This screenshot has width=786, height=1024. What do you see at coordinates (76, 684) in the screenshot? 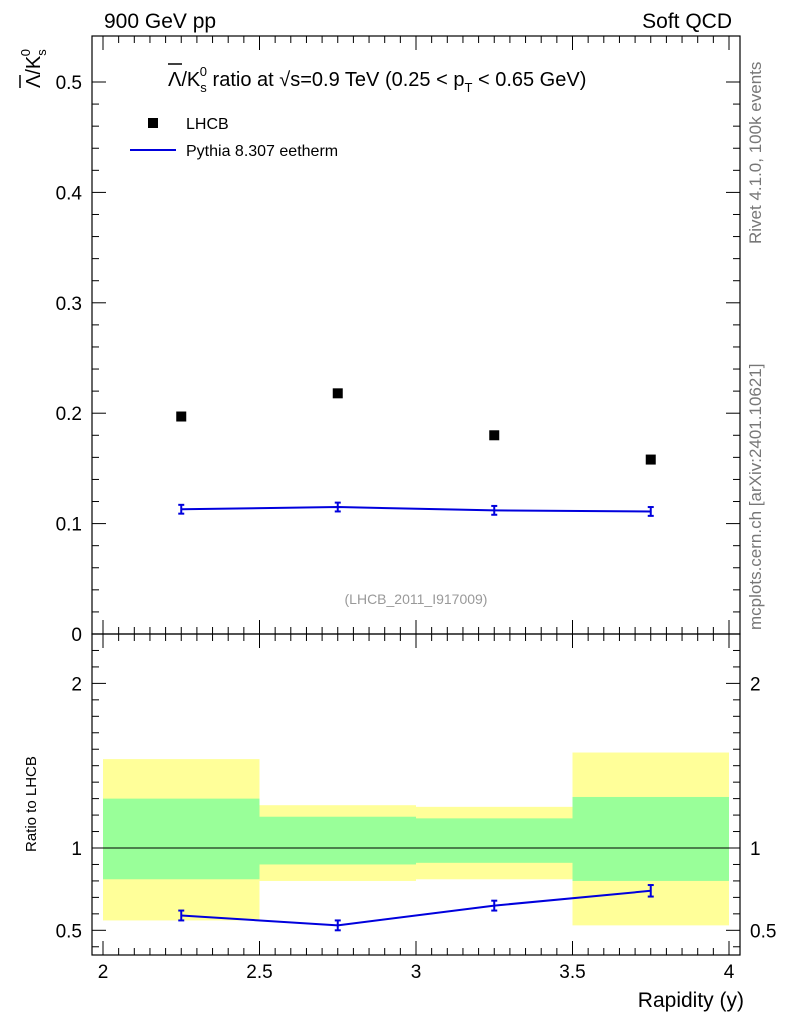
I see `ratio-y-tick-label-left-2: 2` at bounding box center [76, 684].